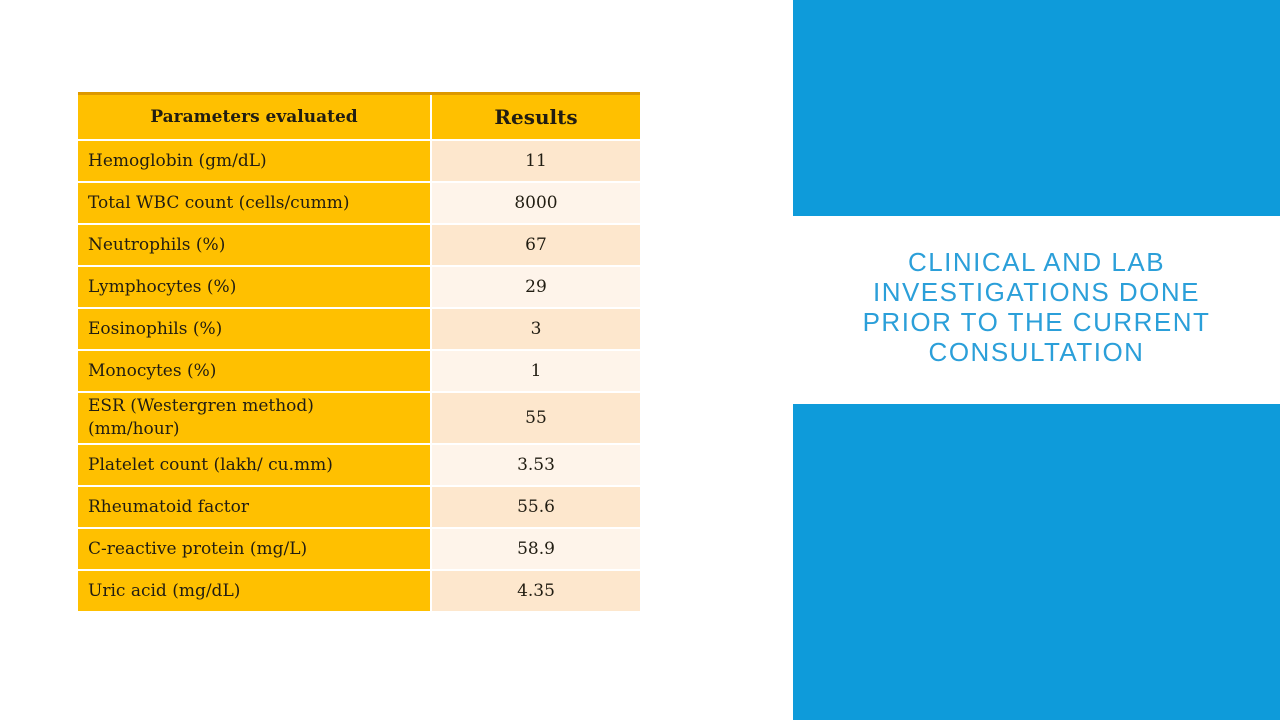 Image resolution: width=1280 pixels, height=720 pixels. I want to click on table-header-row: Parameters evaluated Results, so click(359, 117).